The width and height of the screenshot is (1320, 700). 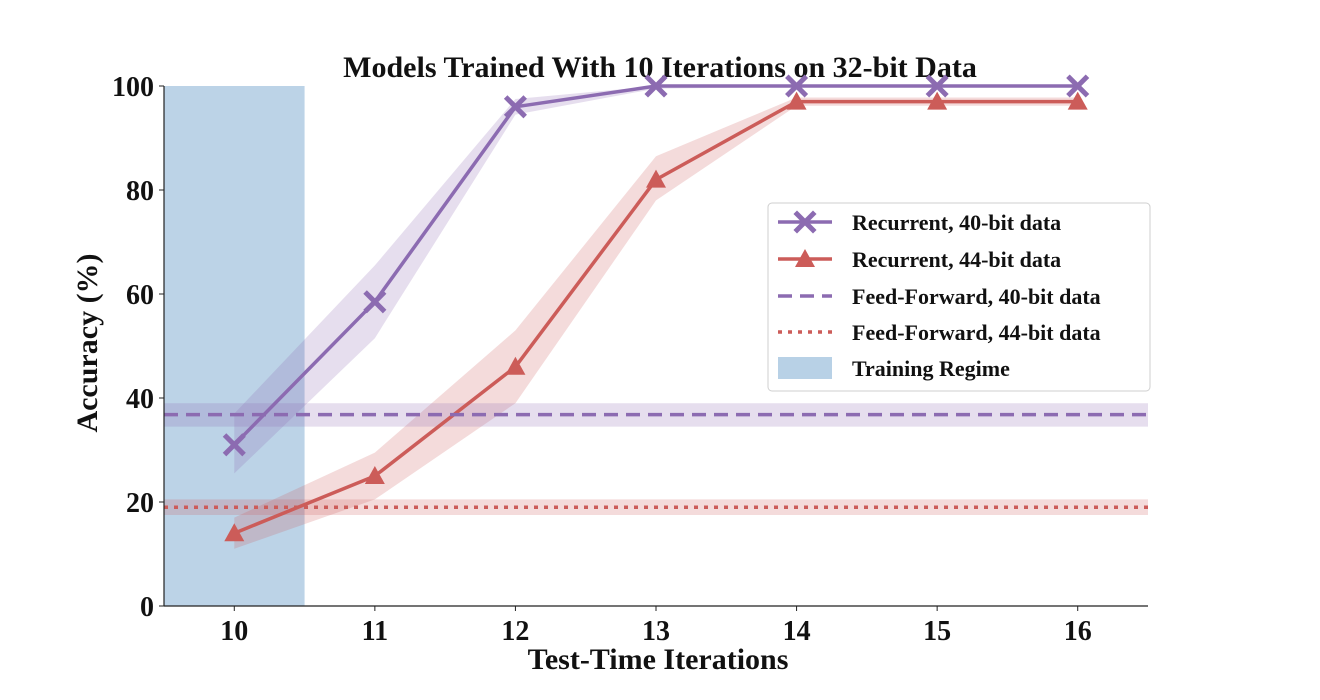 I want to click on legend-entry-3: Feed-Forward, 40-bit data, so click(x=939, y=296).